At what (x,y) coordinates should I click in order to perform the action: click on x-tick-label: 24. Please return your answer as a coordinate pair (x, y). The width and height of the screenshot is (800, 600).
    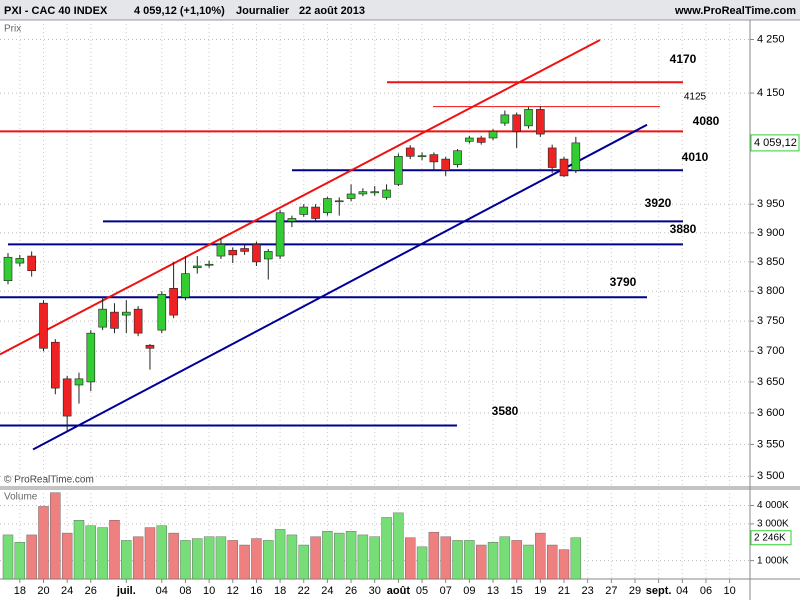
    Looking at the image, I should click on (327, 591).